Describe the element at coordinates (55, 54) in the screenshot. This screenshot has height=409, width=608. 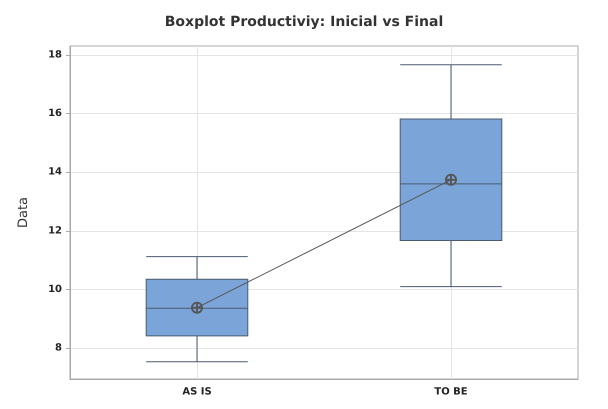
I see `y-tick-label: 18` at that location.